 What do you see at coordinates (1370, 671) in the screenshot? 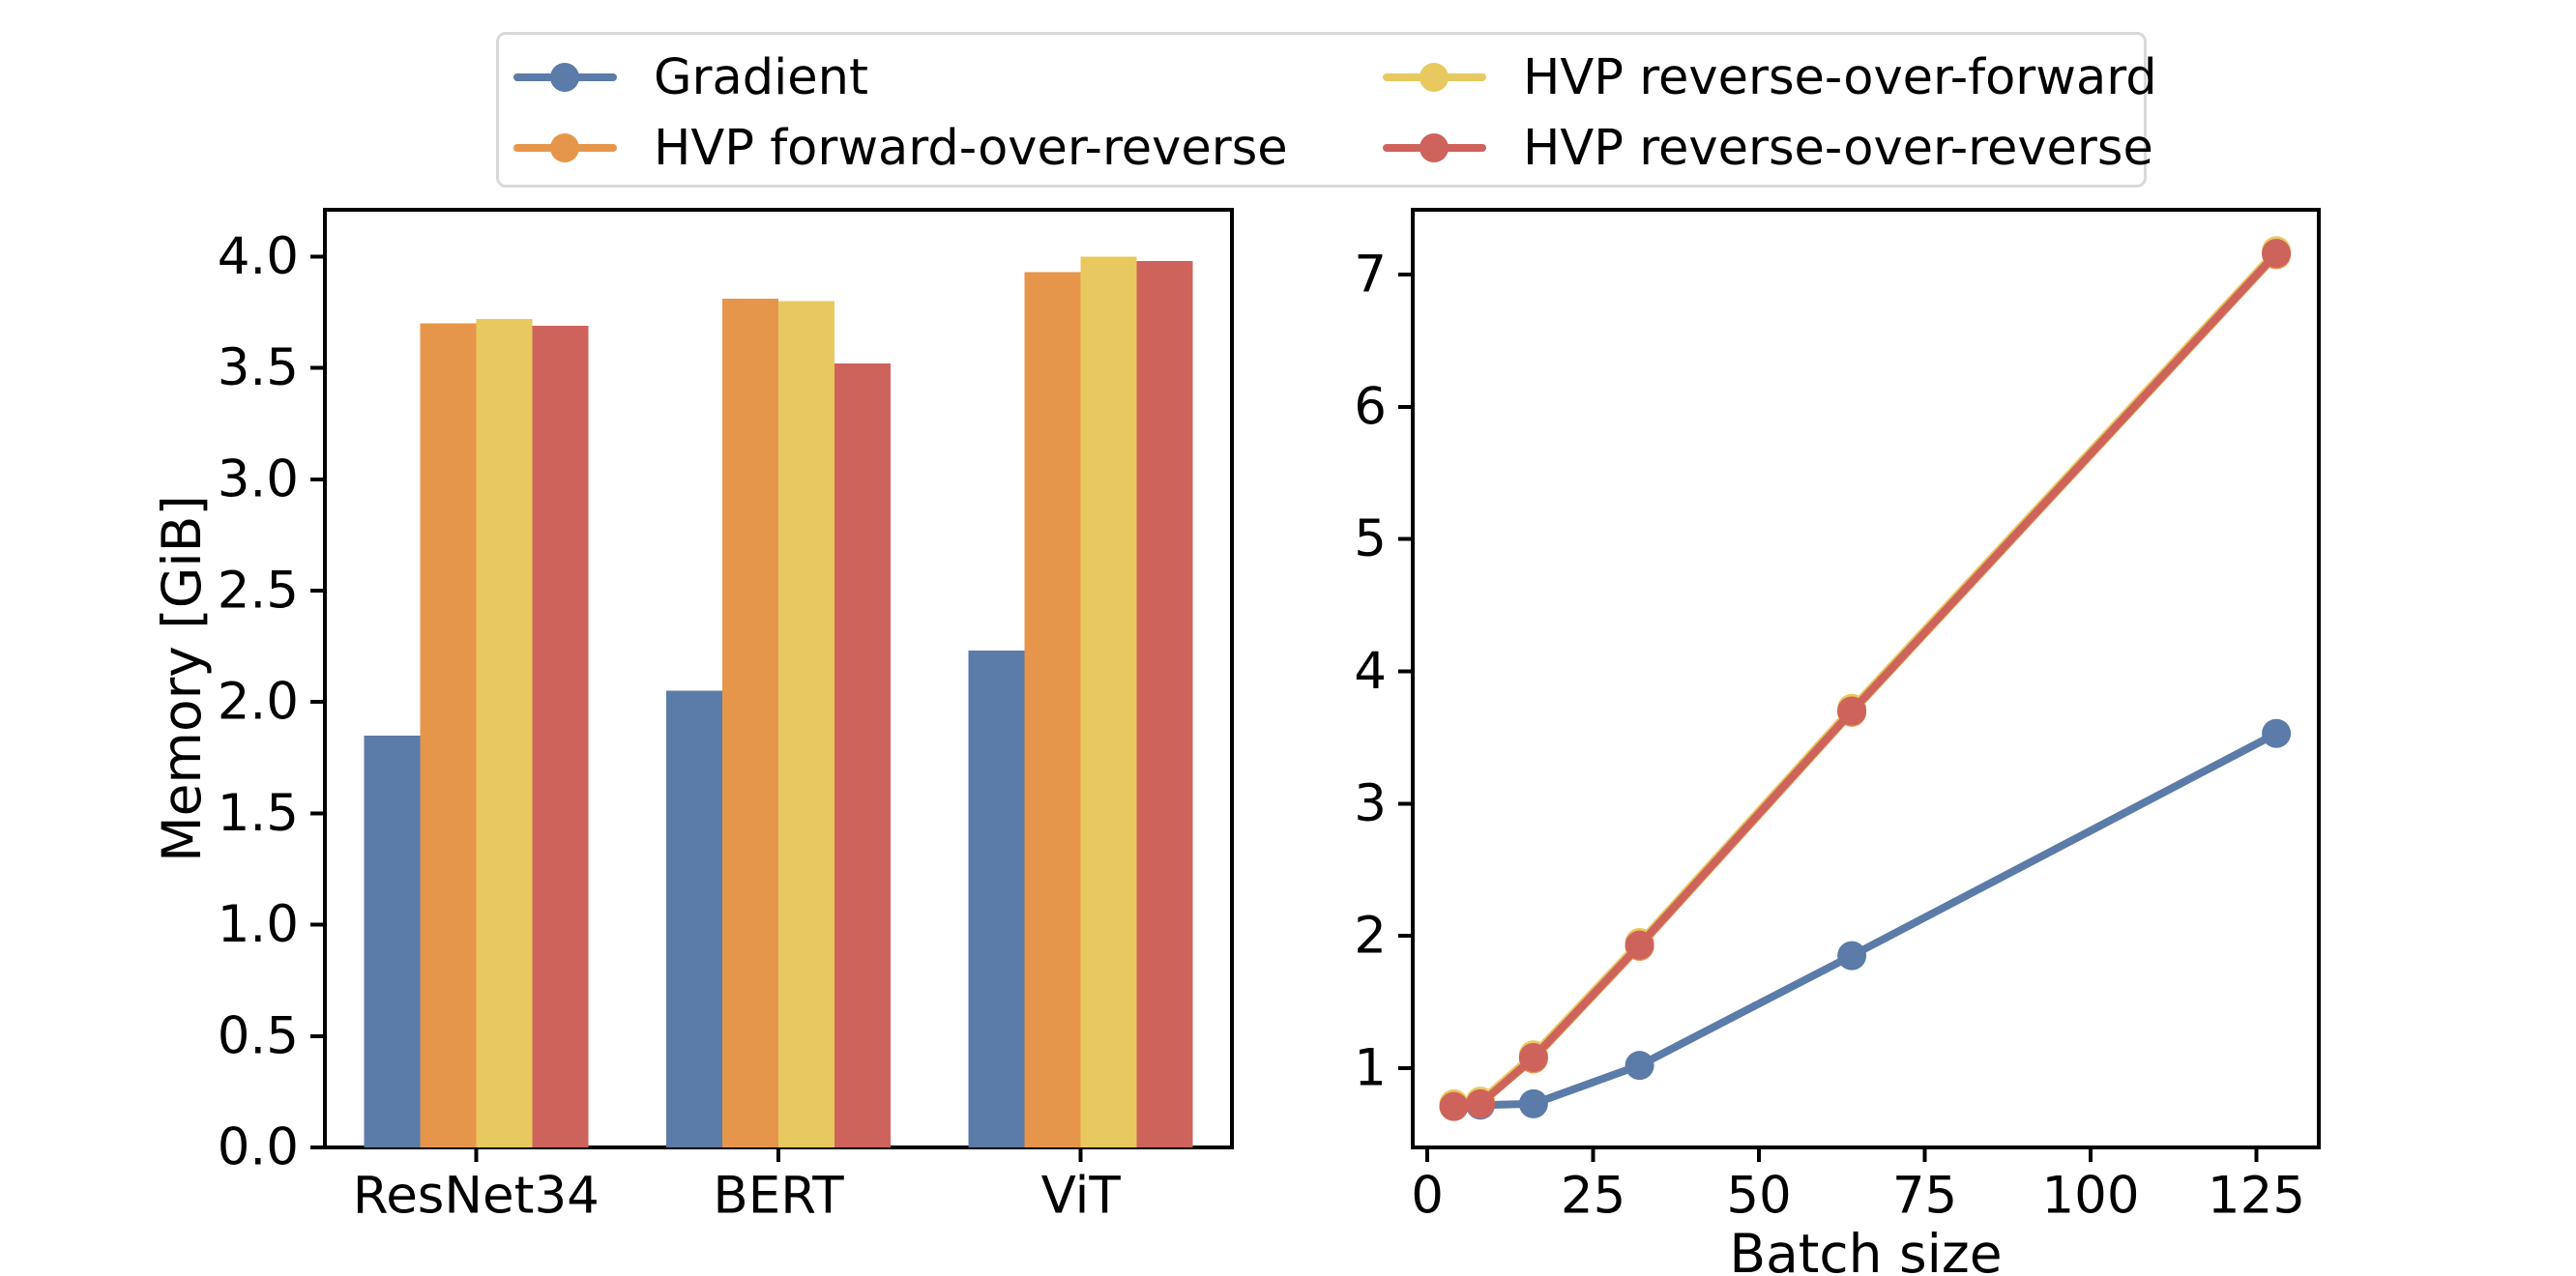
I see `y-tick-label: 4` at bounding box center [1370, 671].